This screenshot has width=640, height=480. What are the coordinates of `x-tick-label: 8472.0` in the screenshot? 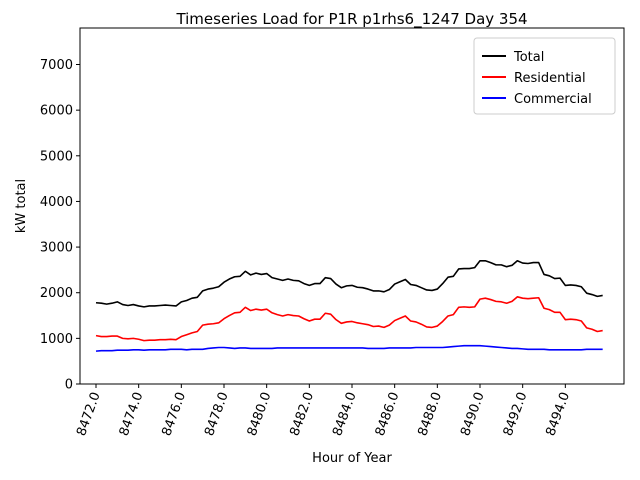 It's located at (89, 414).